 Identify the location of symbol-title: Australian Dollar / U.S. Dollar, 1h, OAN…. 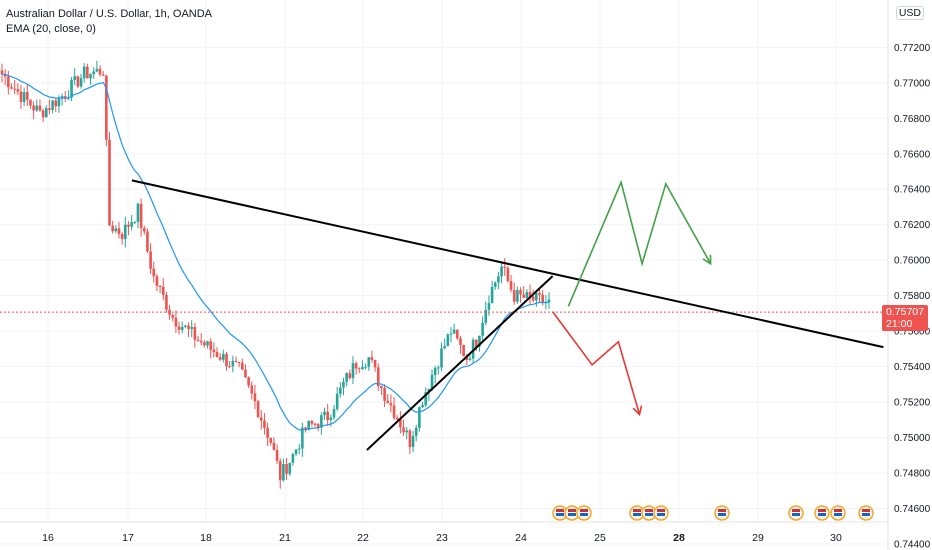
(109, 14).